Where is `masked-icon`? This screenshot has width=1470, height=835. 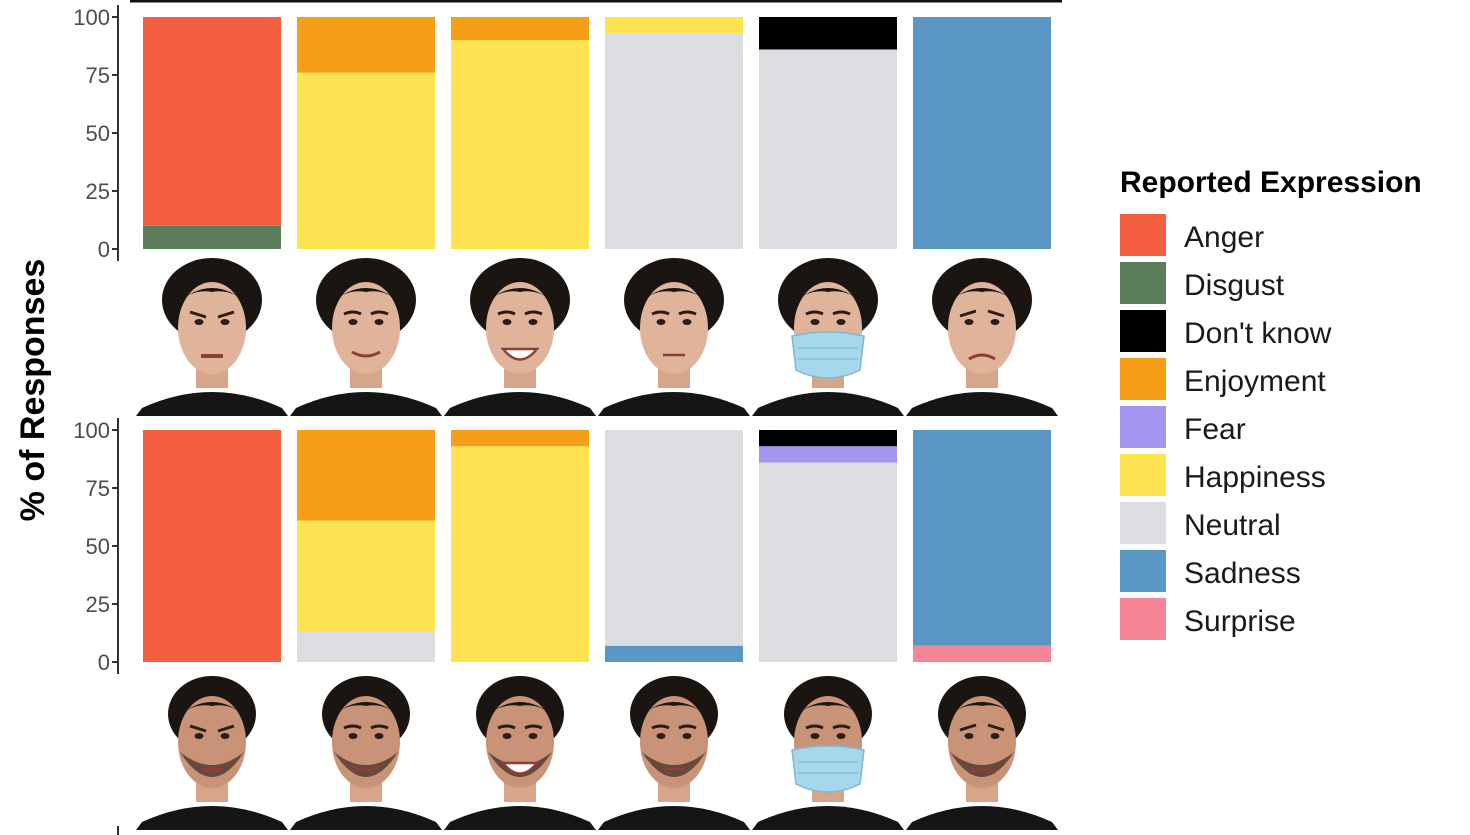
masked-icon is located at coordinates (828, 337).